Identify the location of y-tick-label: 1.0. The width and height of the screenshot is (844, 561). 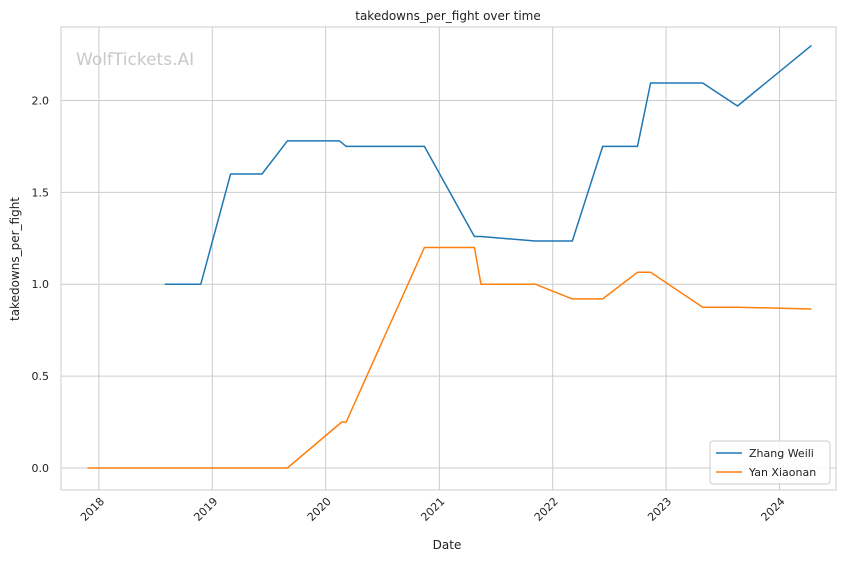
(41, 284).